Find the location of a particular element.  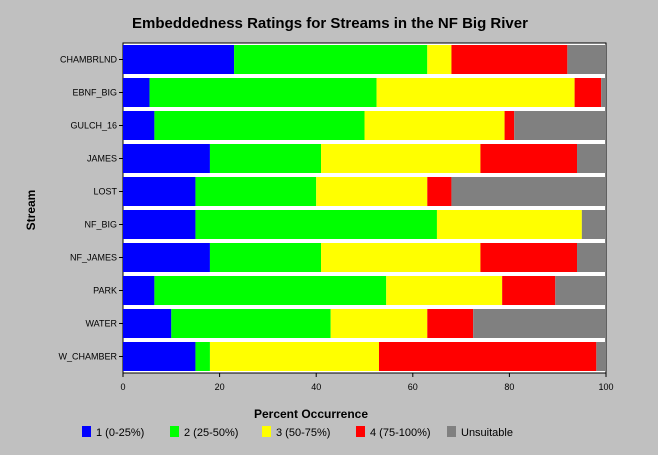

x-axis: 0 20 40 60 80 100 is located at coordinates (367, 382).